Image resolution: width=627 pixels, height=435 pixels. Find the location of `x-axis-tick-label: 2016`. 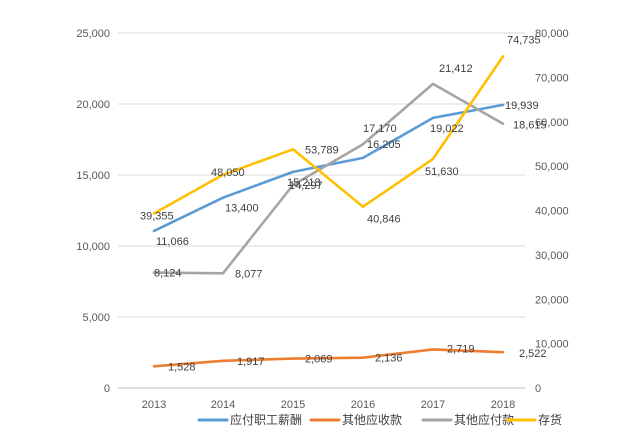

x-axis-tick-label: 2016 is located at coordinates (363, 405).